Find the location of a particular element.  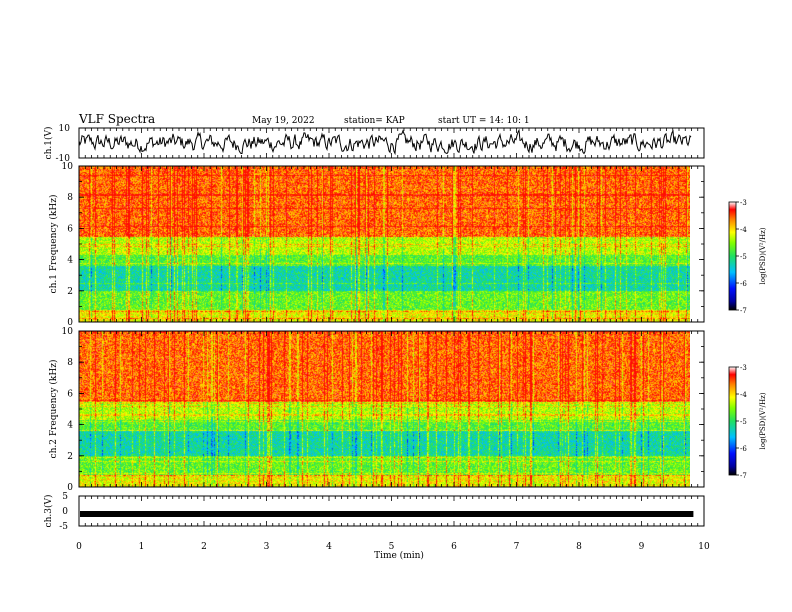

ch3-waveform-panel: 5 -5 ch.3(V) is located at coordinates (374, 512).